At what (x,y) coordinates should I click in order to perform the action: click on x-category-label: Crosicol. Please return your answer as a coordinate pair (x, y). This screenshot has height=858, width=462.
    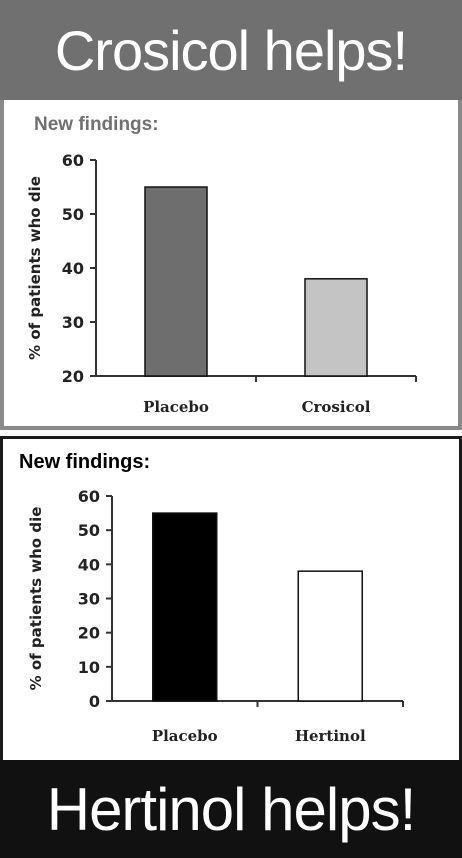
    Looking at the image, I should click on (336, 407).